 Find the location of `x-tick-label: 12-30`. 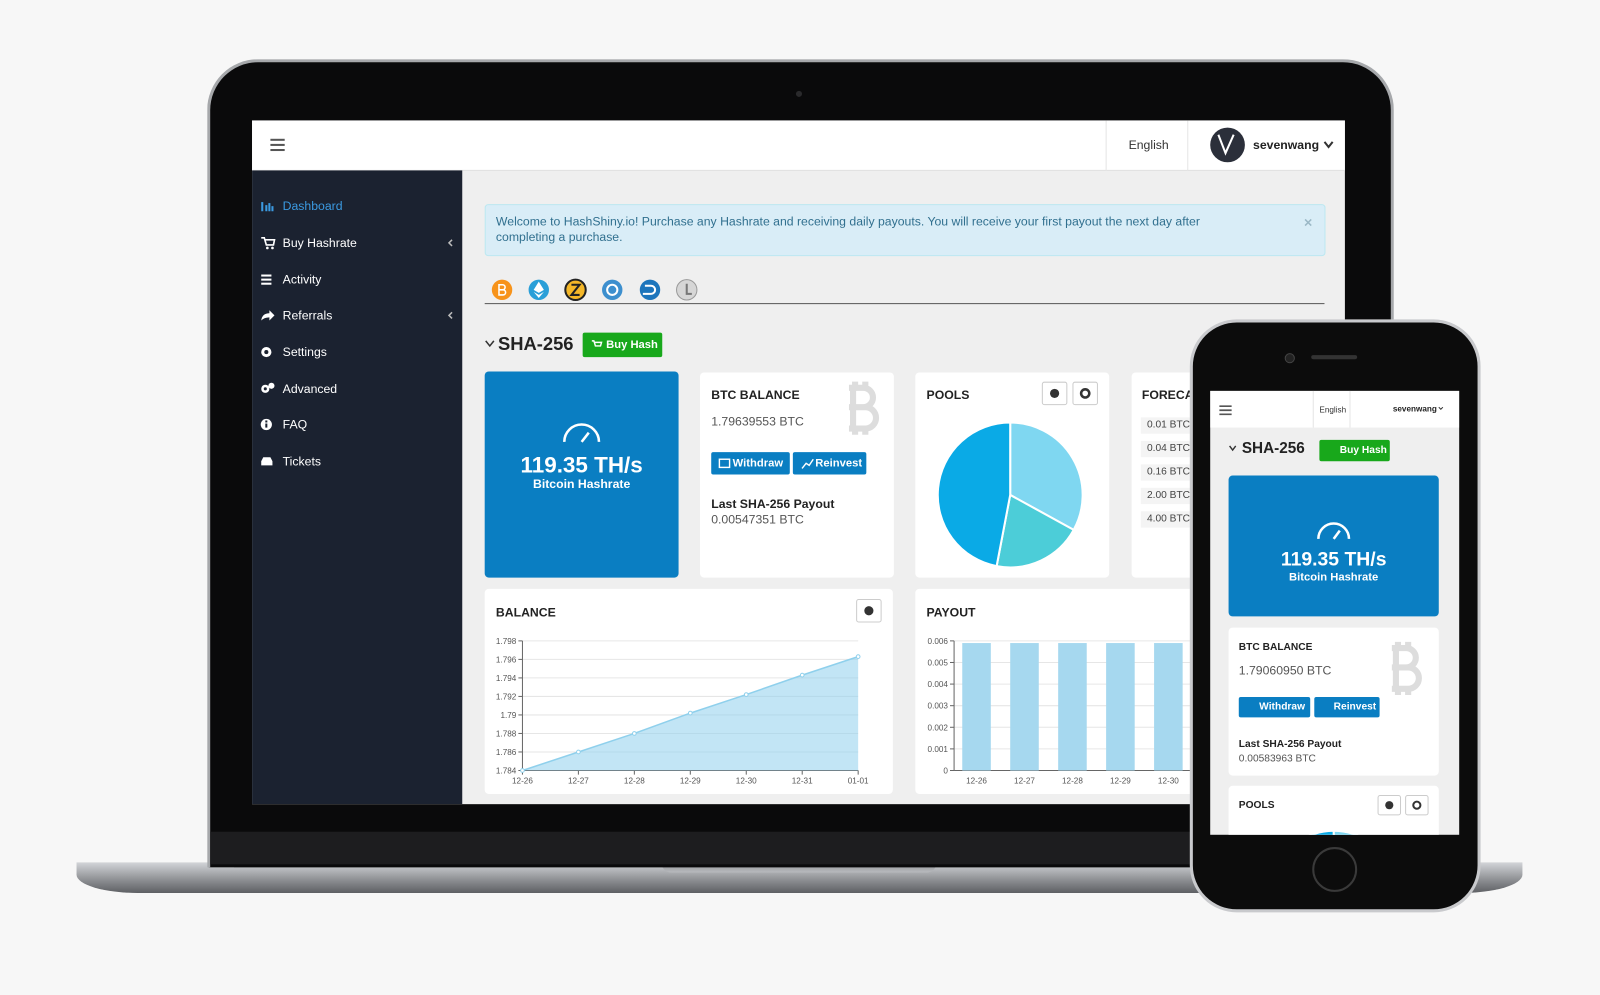

x-tick-label: 12-30 is located at coordinates (746, 781).